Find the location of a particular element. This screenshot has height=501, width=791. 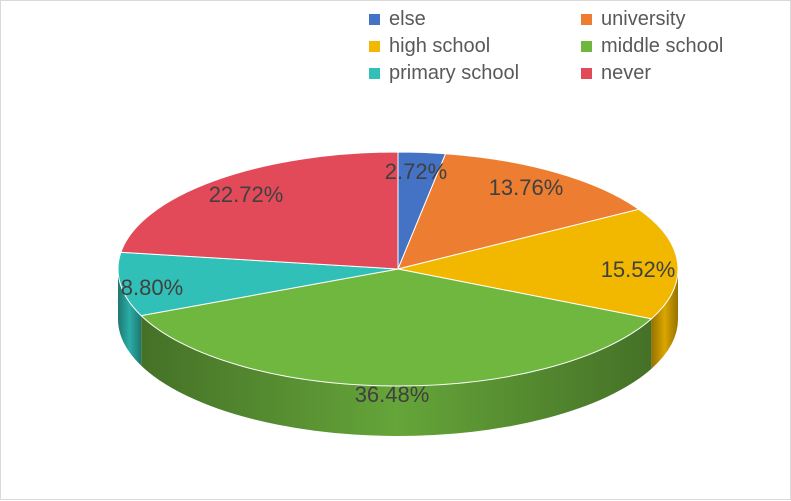

legend-item-else: else is located at coordinates (475, 19).